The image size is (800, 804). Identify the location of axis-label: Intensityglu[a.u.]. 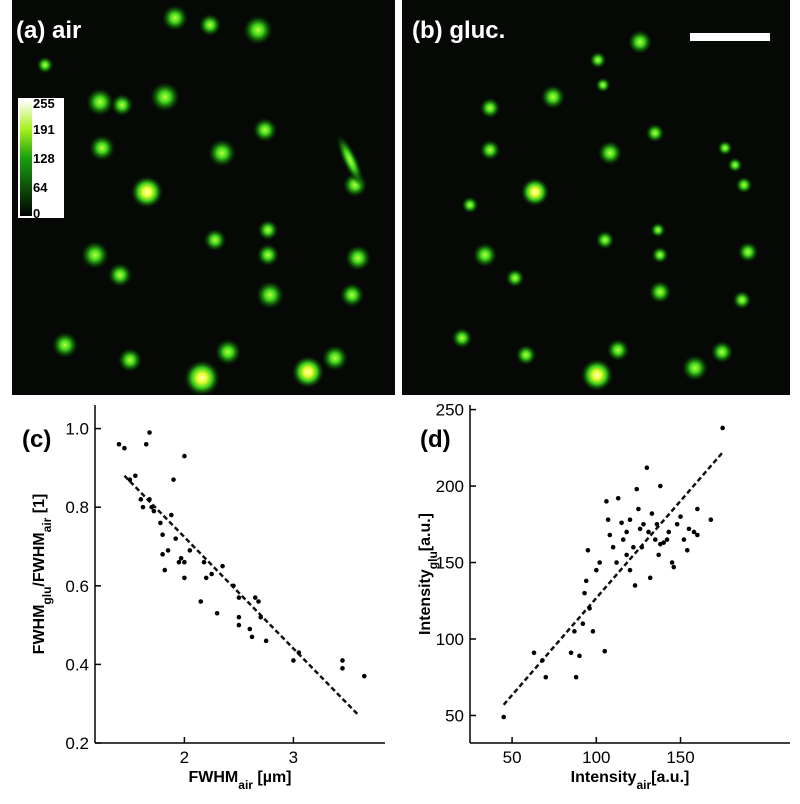
(428, 574).